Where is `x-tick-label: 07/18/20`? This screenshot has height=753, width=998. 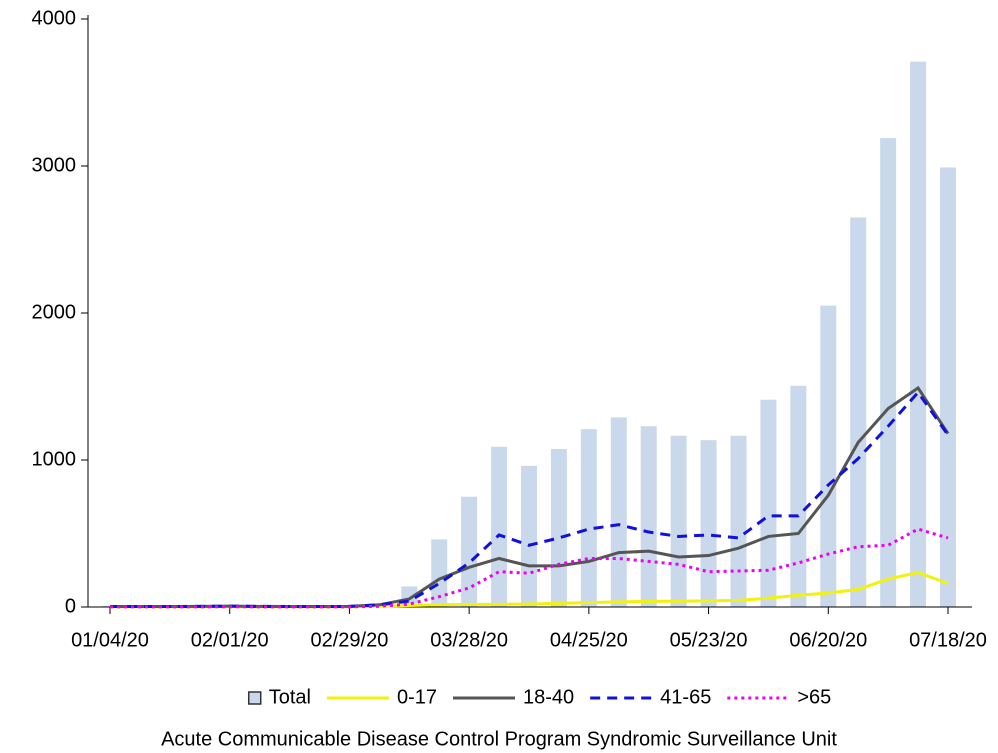 x-tick-label: 07/18/20 is located at coordinates (948, 640).